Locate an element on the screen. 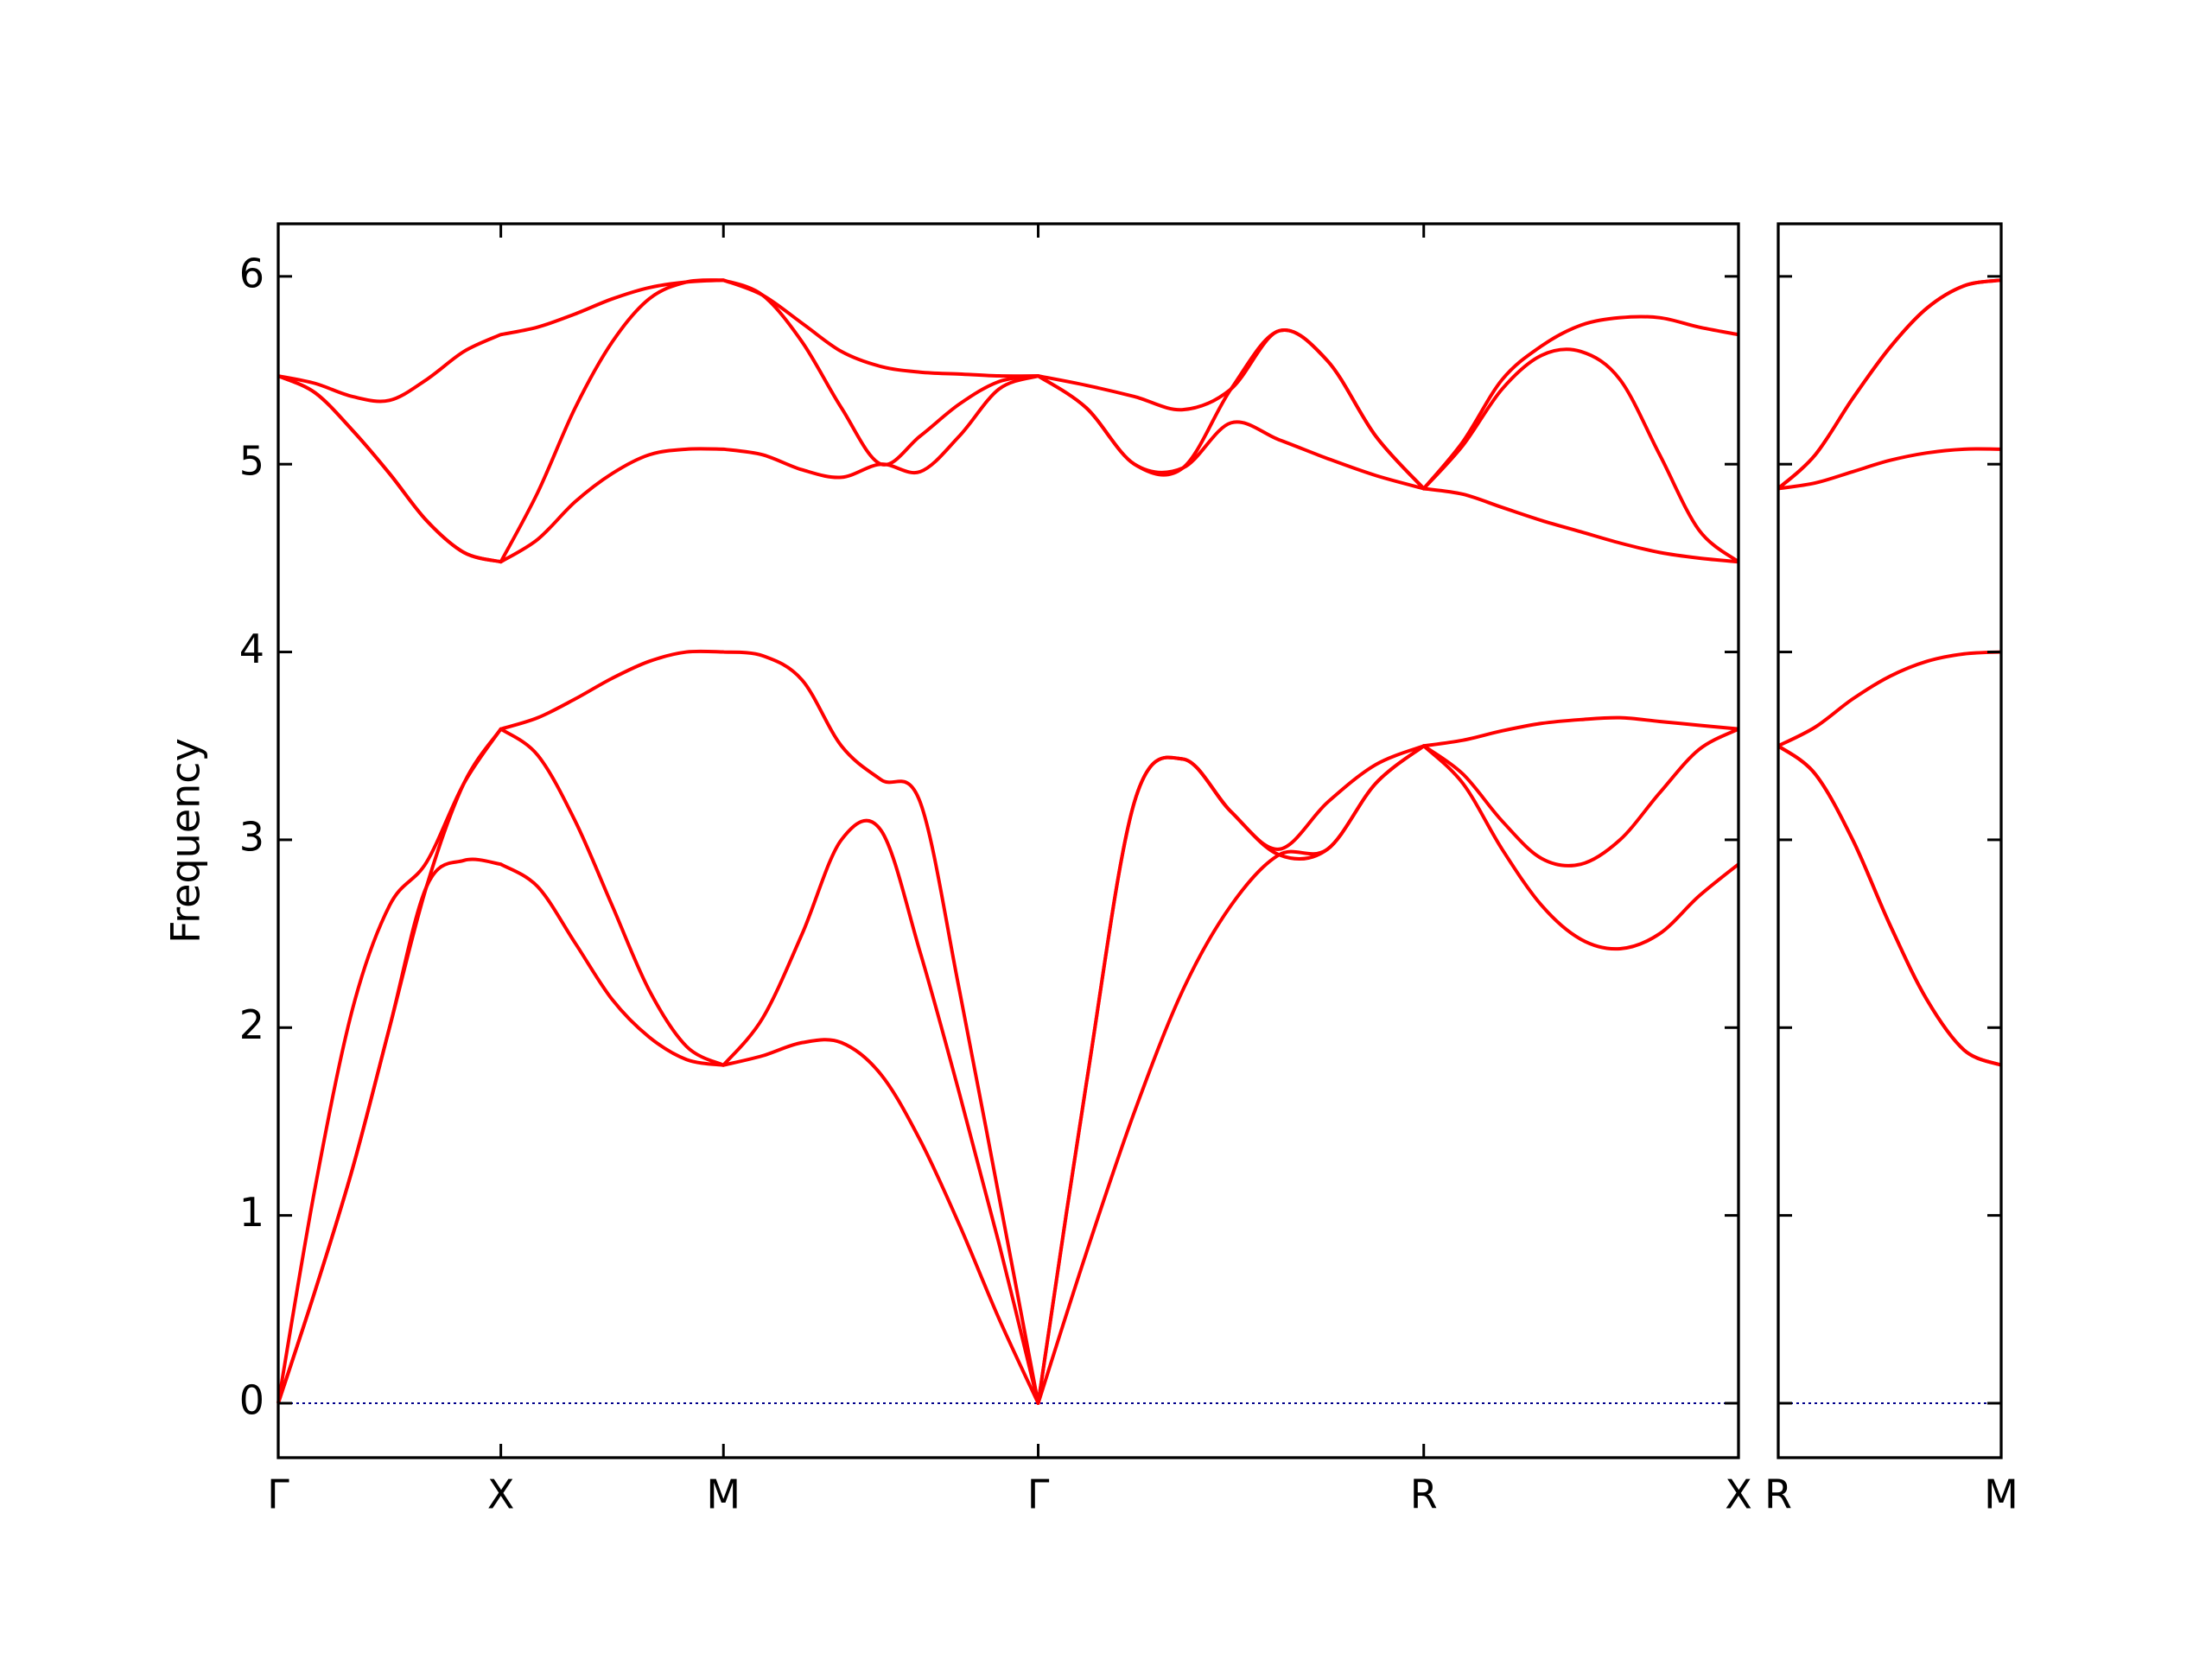  y-tick-label: 3 is located at coordinates (251, 836).